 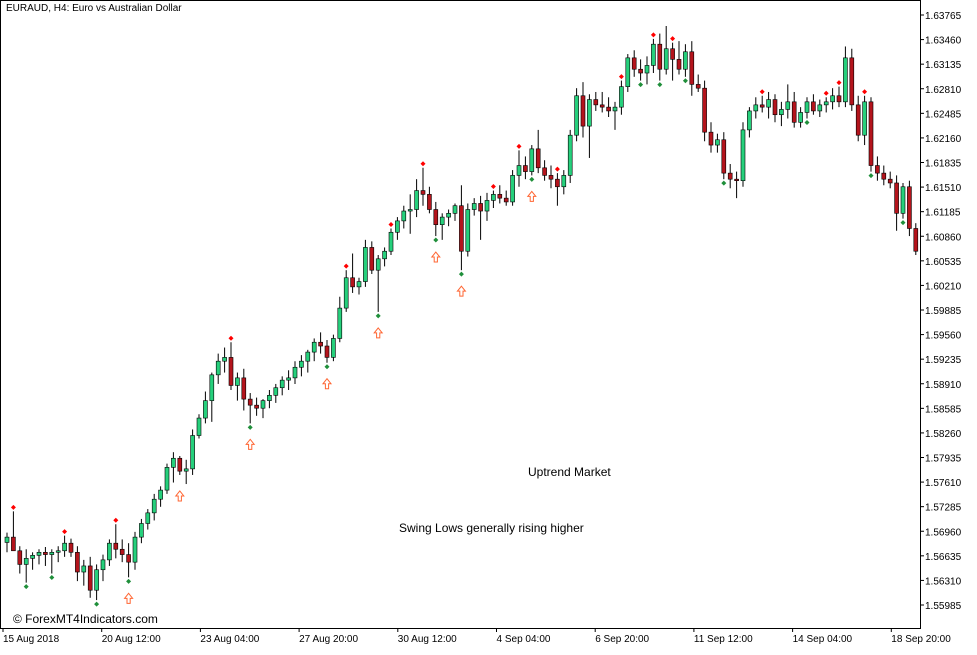 What do you see at coordinates (943, 65) in the screenshot?
I see `price-tick-label: 1.63135` at bounding box center [943, 65].